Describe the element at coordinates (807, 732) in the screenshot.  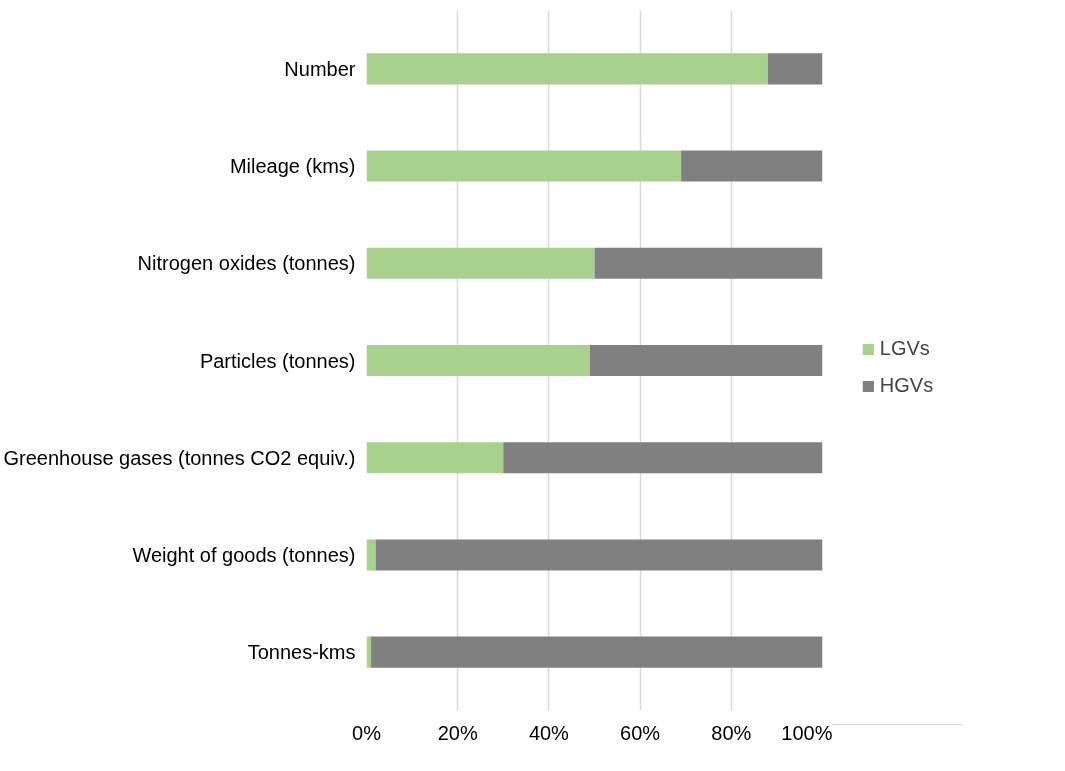
I see `x-tick-label: 100%` at that location.